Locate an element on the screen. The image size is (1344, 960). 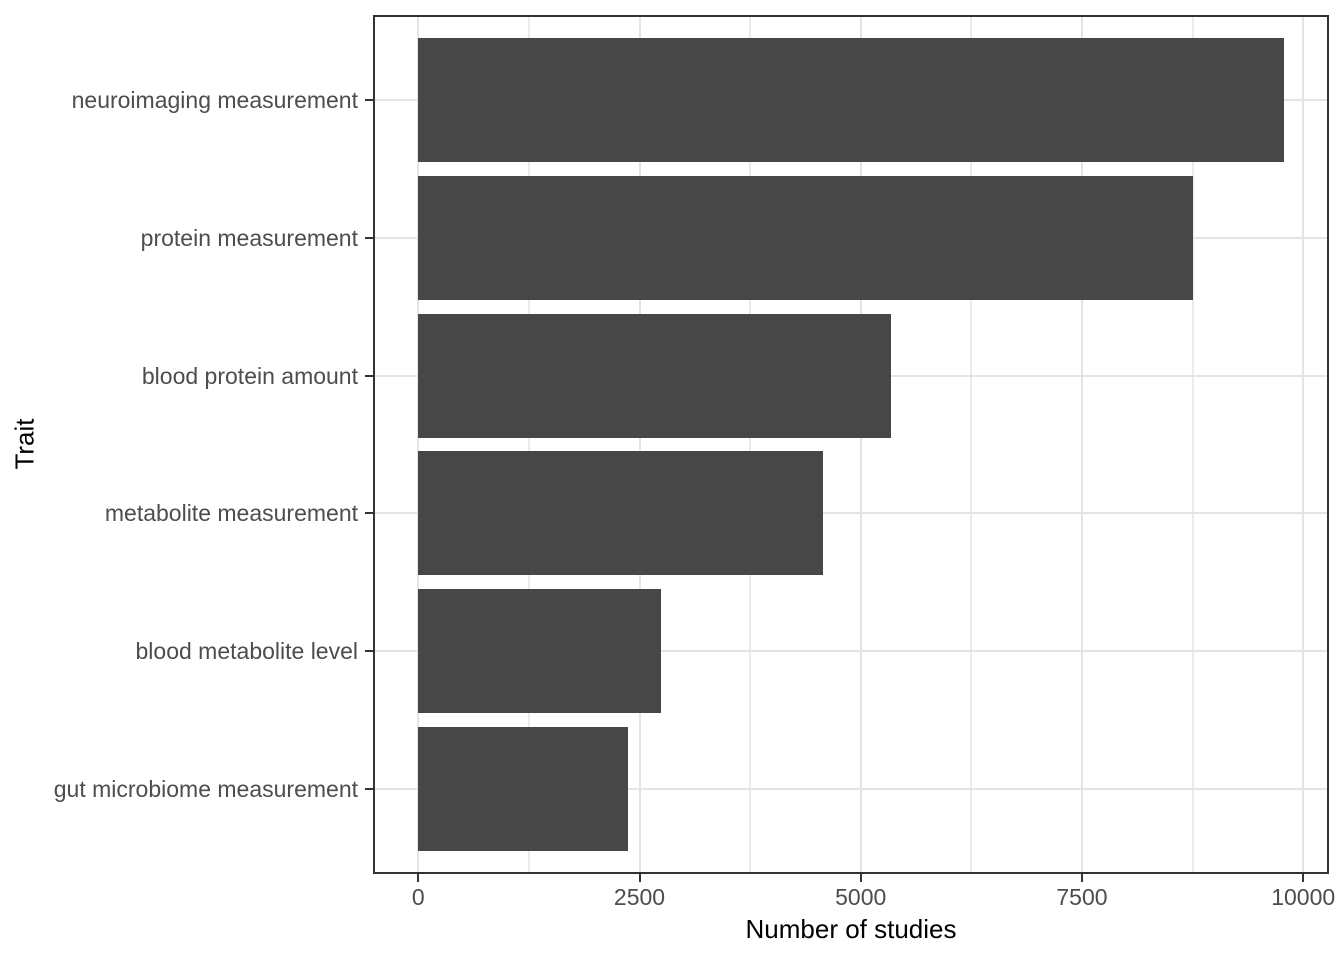
y-label-blood-metabolite-level: blood metabolite level is located at coordinates (246, 651).